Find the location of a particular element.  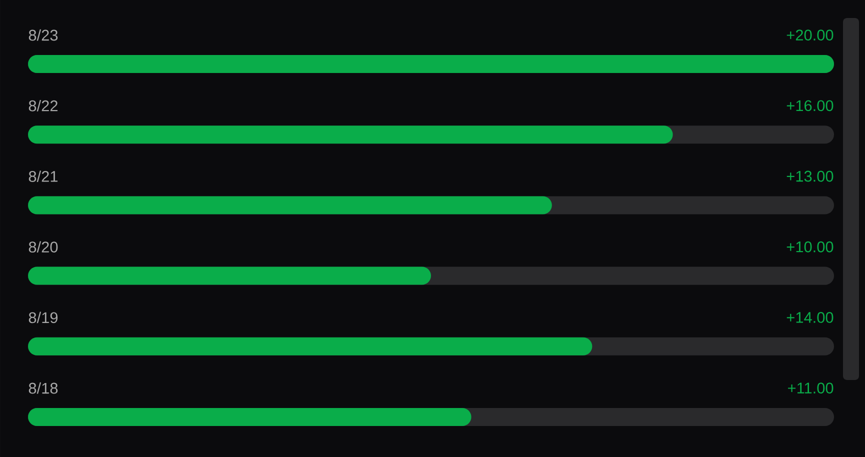

data-label: +20.00 is located at coordinates (810, 35).